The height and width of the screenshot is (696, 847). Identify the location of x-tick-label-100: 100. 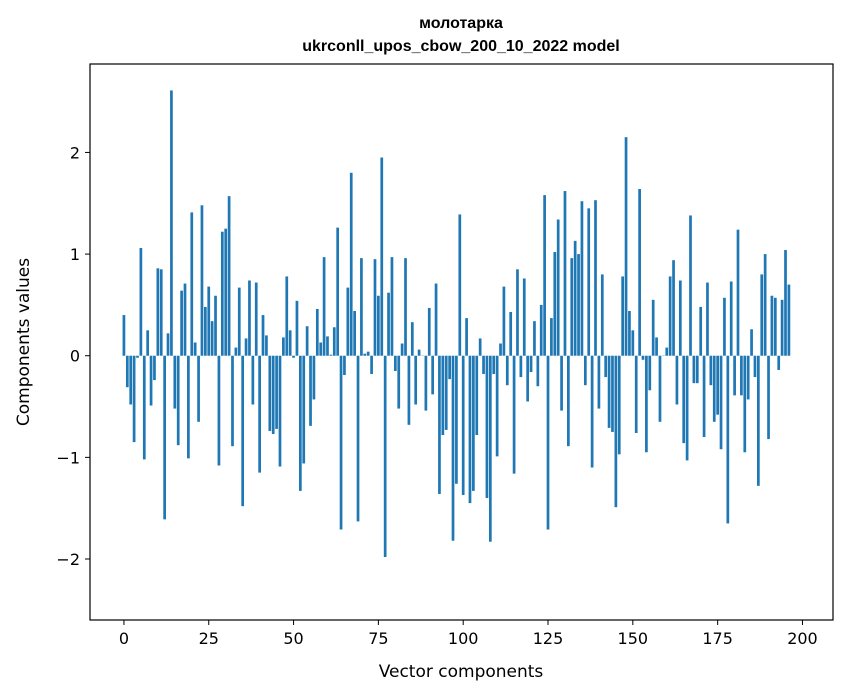
(463, 638).